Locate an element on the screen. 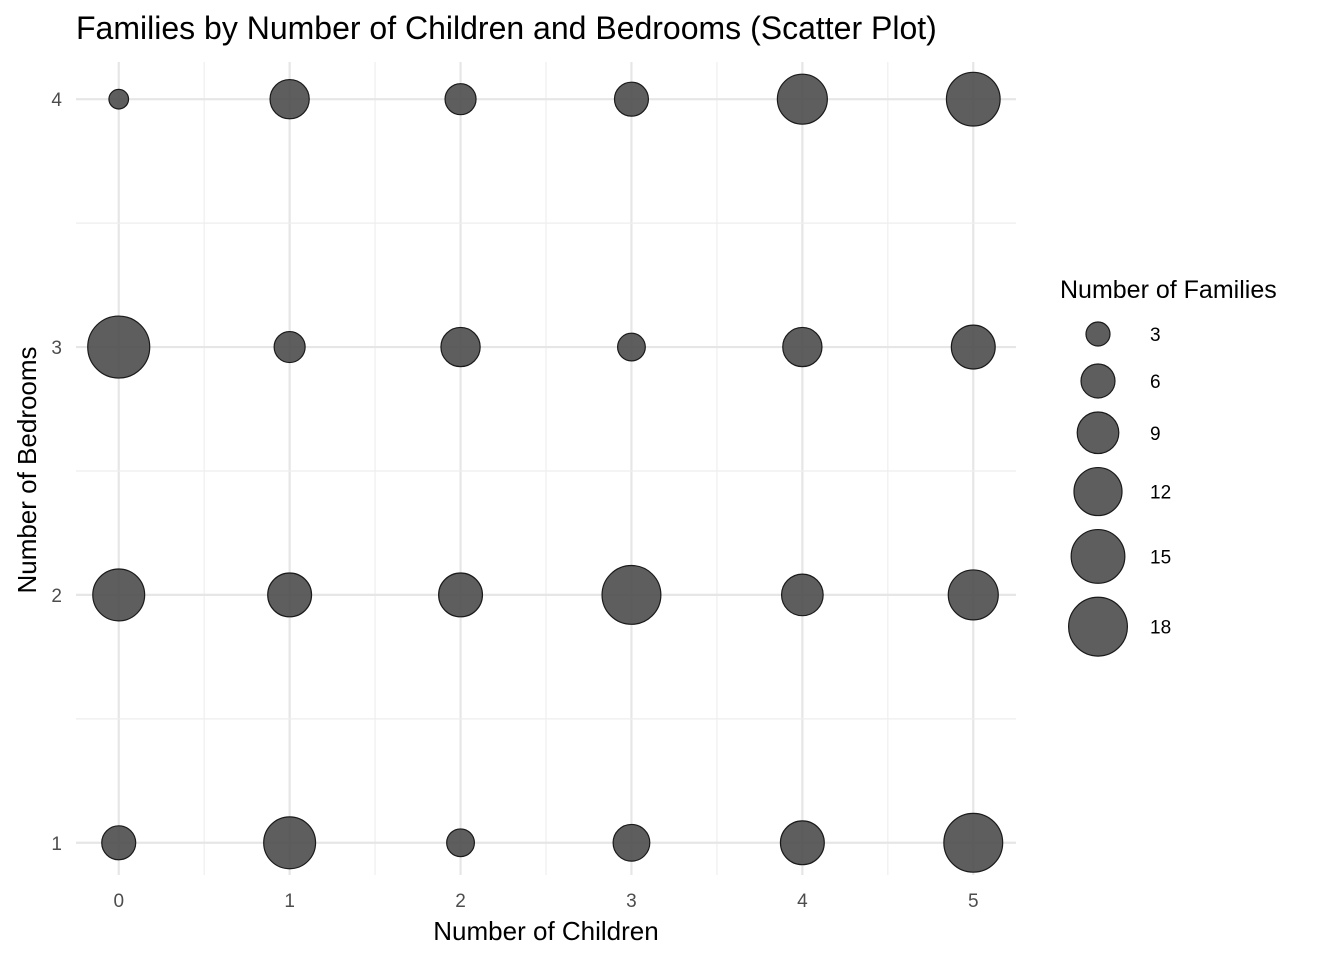  legend-label: 3 is located at coordinates (1155, 335).